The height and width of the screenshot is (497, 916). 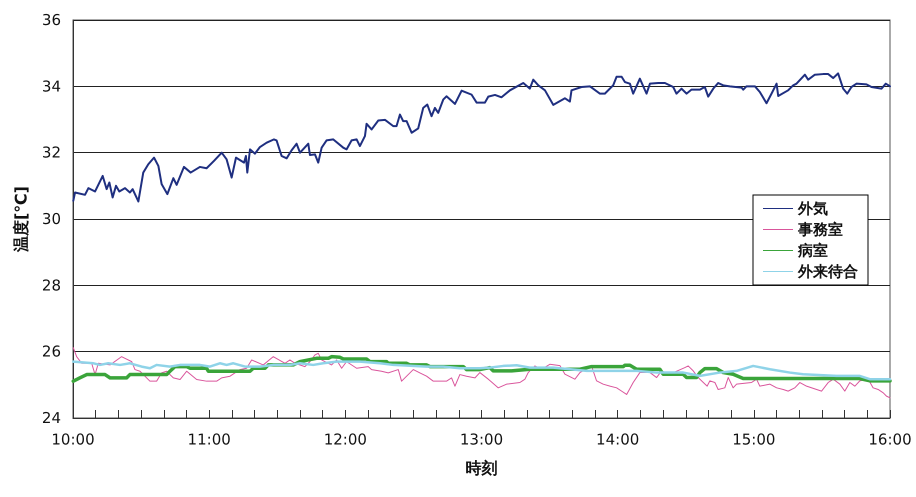 I want to click on x-tick-label: 16:00, so click(x=890, y=439).